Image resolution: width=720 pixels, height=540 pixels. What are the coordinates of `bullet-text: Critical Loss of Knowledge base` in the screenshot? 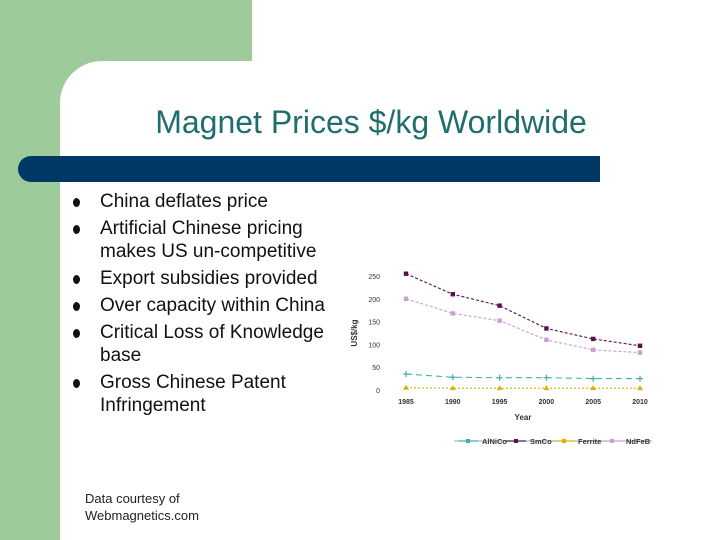 It's located at (212, 344).